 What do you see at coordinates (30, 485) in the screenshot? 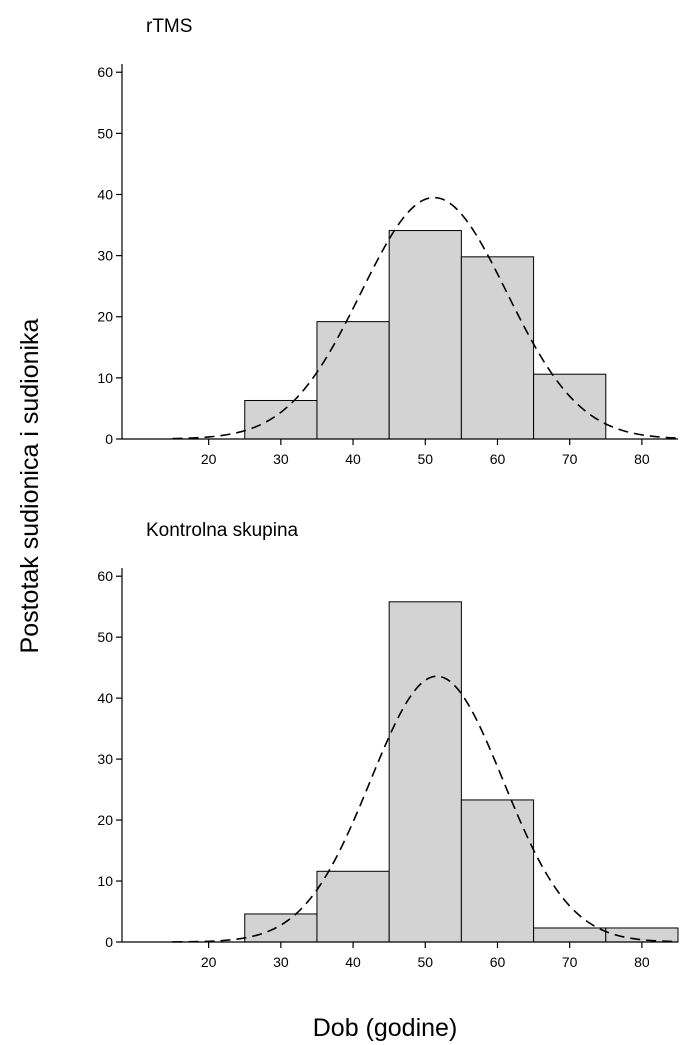
I see `y-axis-title: Postotak sudionica i sudionika` at bounding box center [30, 485].